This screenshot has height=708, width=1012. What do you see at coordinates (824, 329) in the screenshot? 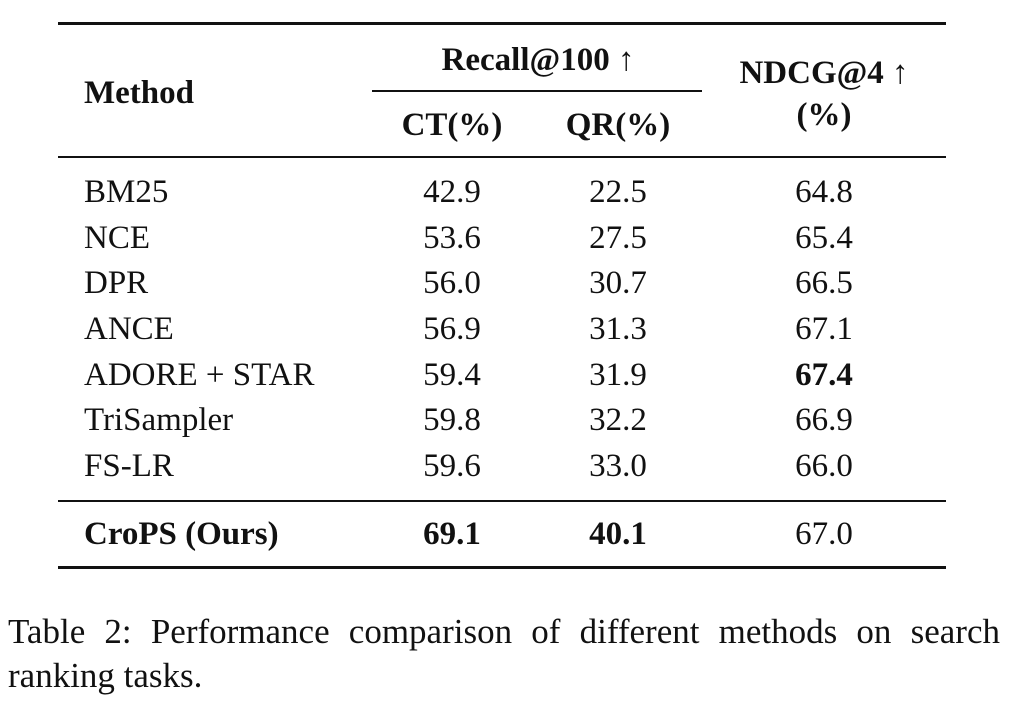
I see `row-ndcg: 67.1` at bounding box center [824, 329].